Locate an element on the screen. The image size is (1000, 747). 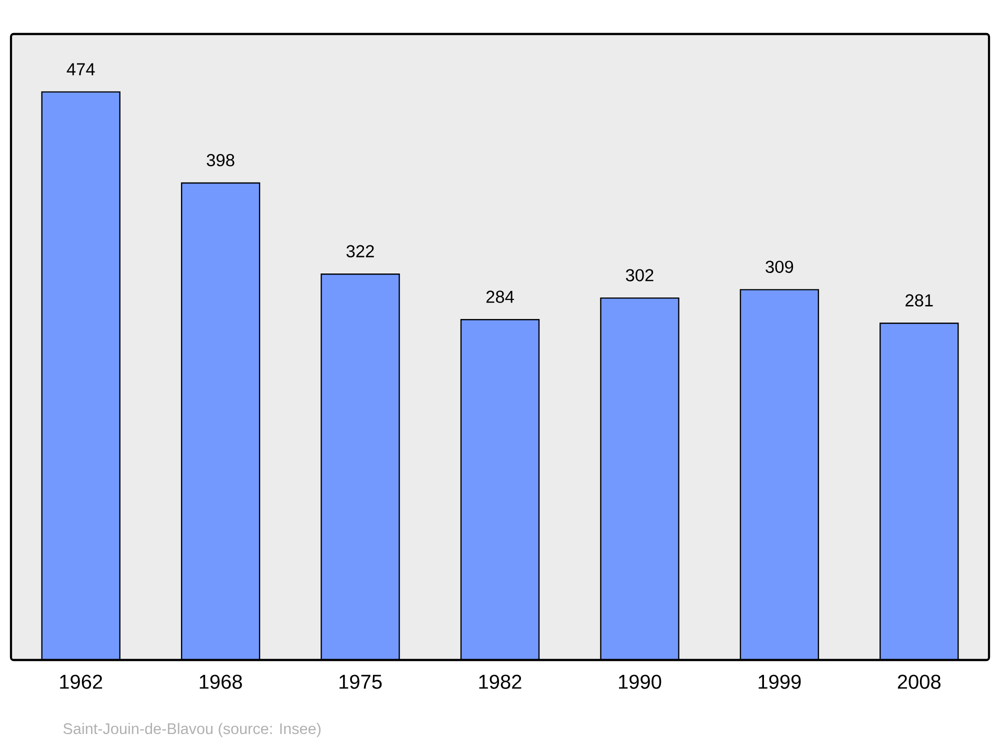
data-label: 322 is located at coordinates (360, 251).